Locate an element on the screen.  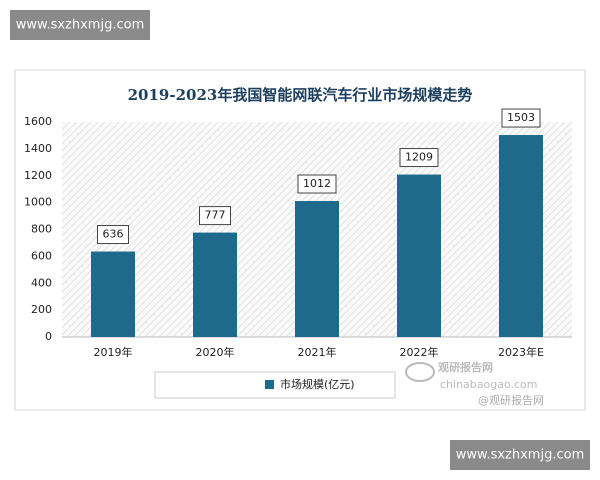
legend-label: 市场规模(亿元) is located at coordinates (317, 384).